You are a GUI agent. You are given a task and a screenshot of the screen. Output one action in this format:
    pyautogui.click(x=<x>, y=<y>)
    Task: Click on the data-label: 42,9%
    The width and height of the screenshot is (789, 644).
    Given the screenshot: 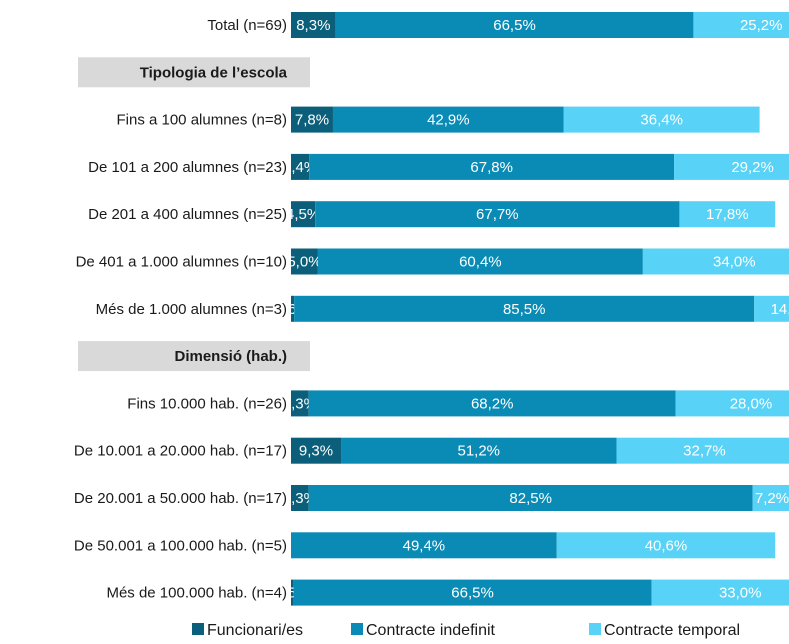 What is the action you would take?
    pyautogui.click(x=448, y=120)
    